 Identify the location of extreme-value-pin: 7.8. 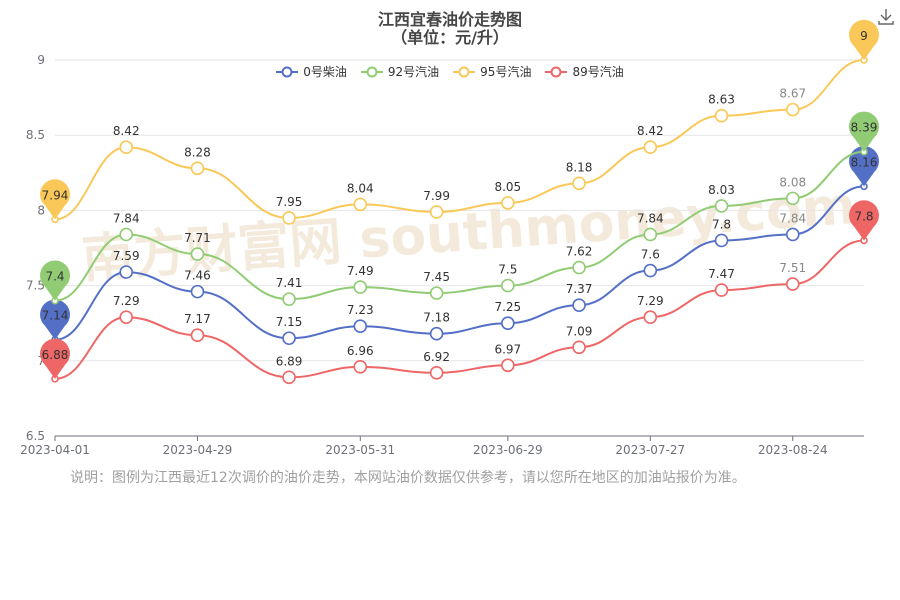
(864, 220).